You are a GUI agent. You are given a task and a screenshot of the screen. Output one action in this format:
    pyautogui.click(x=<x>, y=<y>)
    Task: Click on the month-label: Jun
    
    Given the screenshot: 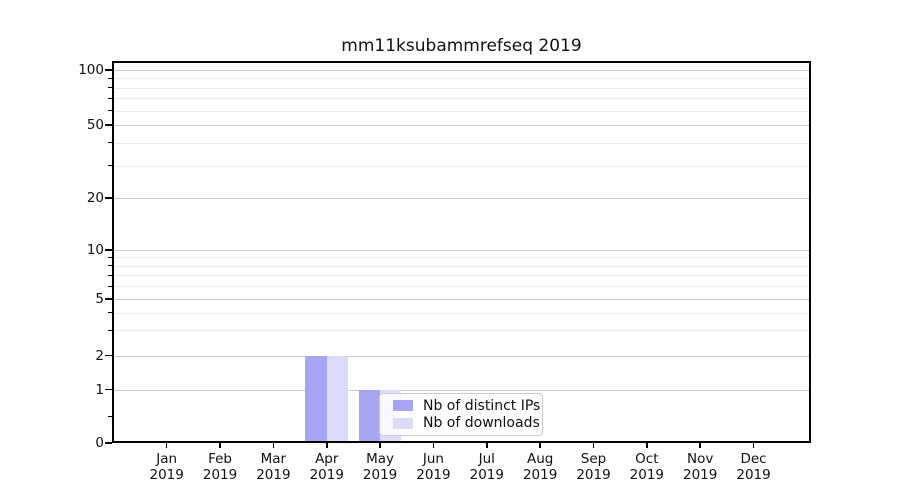 What is the action you would take?
    pyautogui.click(x=433, y=459)
    